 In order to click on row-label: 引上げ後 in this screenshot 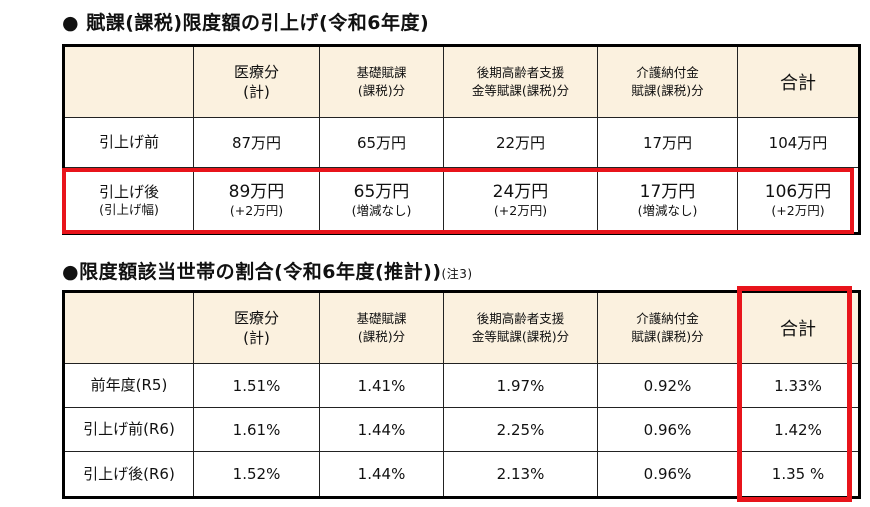, I will do `click(128, 191)`.